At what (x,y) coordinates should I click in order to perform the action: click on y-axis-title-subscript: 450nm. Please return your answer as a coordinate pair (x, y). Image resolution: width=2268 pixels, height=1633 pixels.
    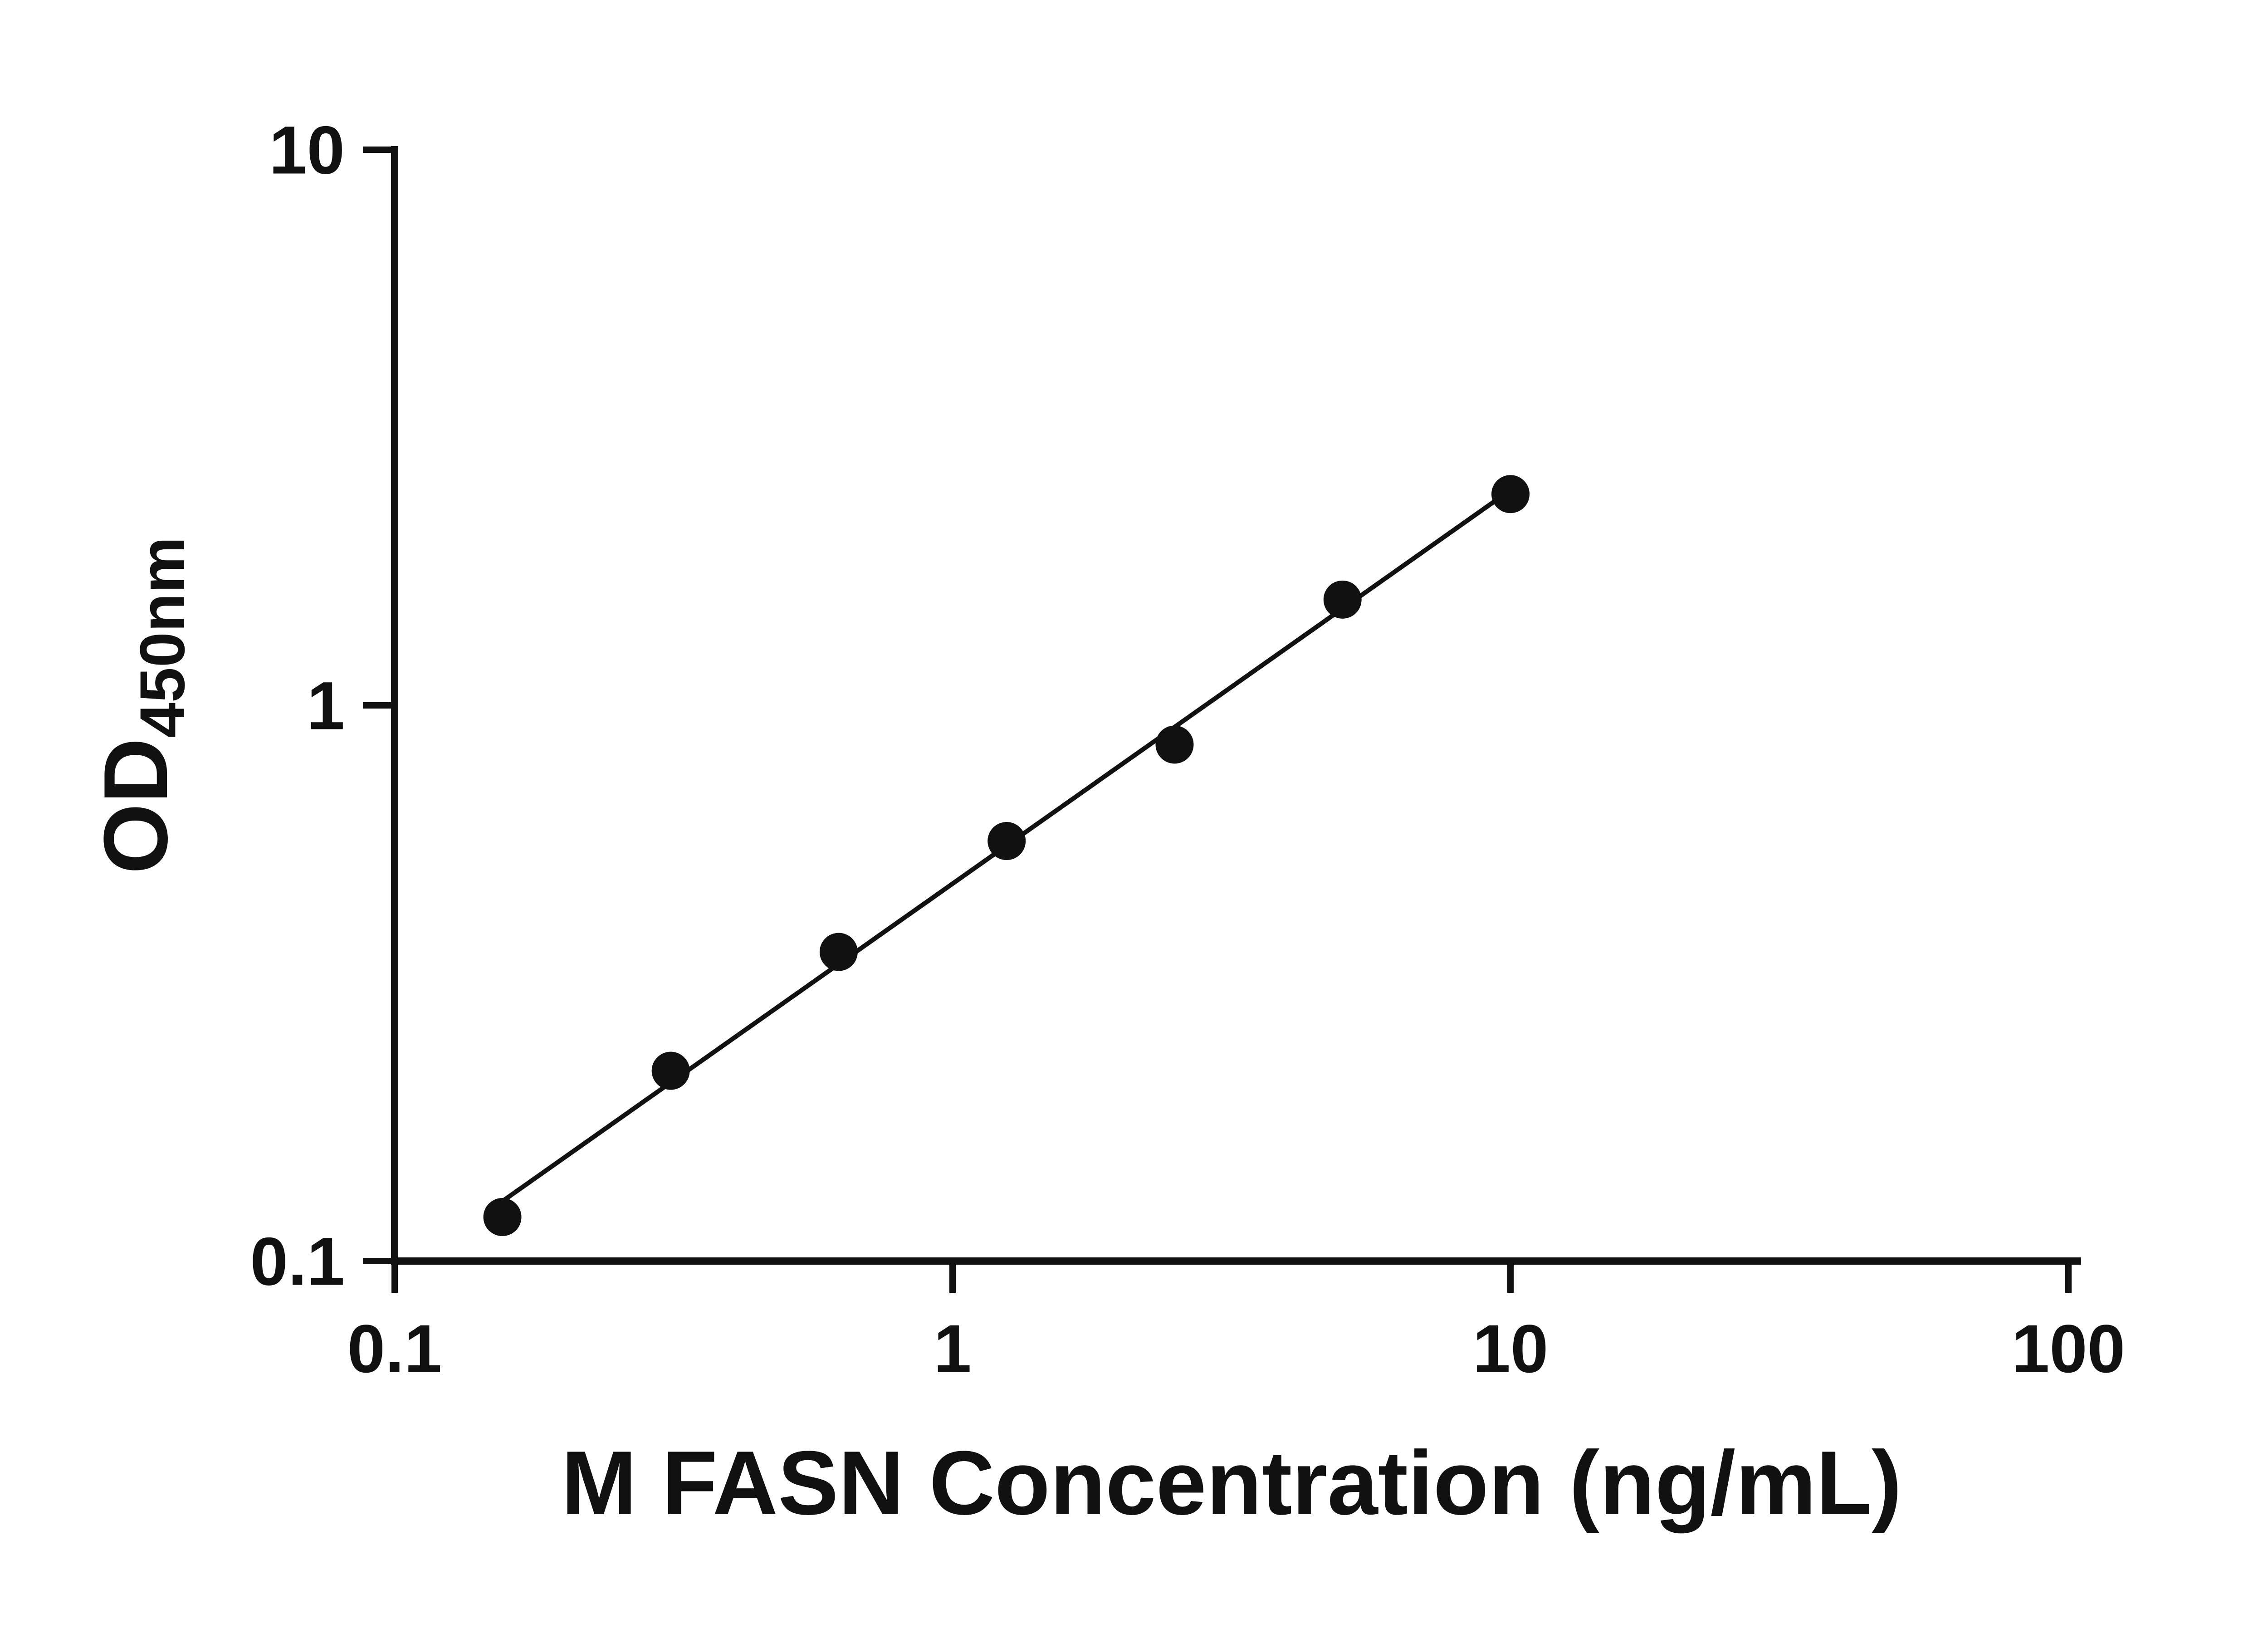
    Looking at the image, I should click on (163, 637).